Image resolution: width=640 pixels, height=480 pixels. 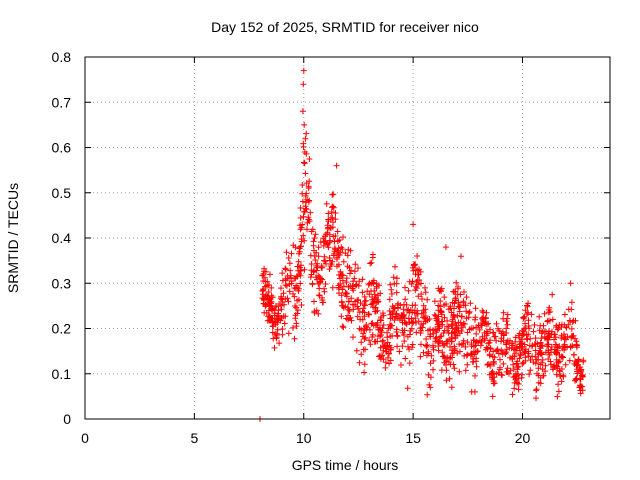 What do you see at coordinates (345, 465) in the screenshot?
I see `x-axis-title: GPS time / hours` at bounding box center [345, 465].